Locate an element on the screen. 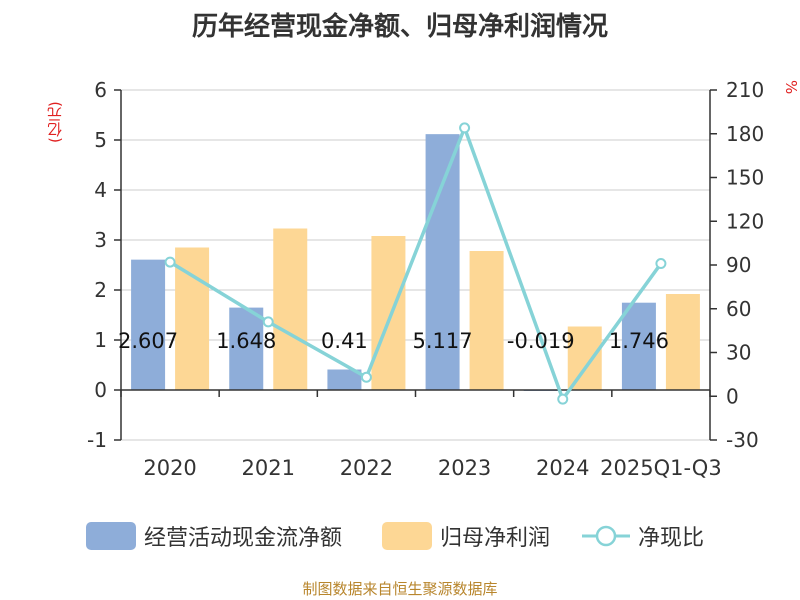 The image size is (800, 600). data-source: 制图数据来自恒生聚源数据库 is located at coordinates (400, 589).